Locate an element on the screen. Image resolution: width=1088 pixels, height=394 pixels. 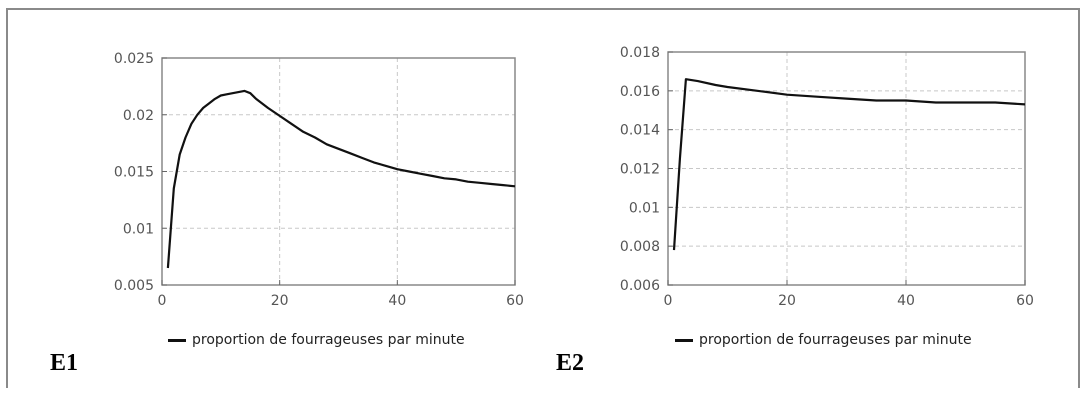
y-tick-label: 0.015 is located at coordinates (134, 173).